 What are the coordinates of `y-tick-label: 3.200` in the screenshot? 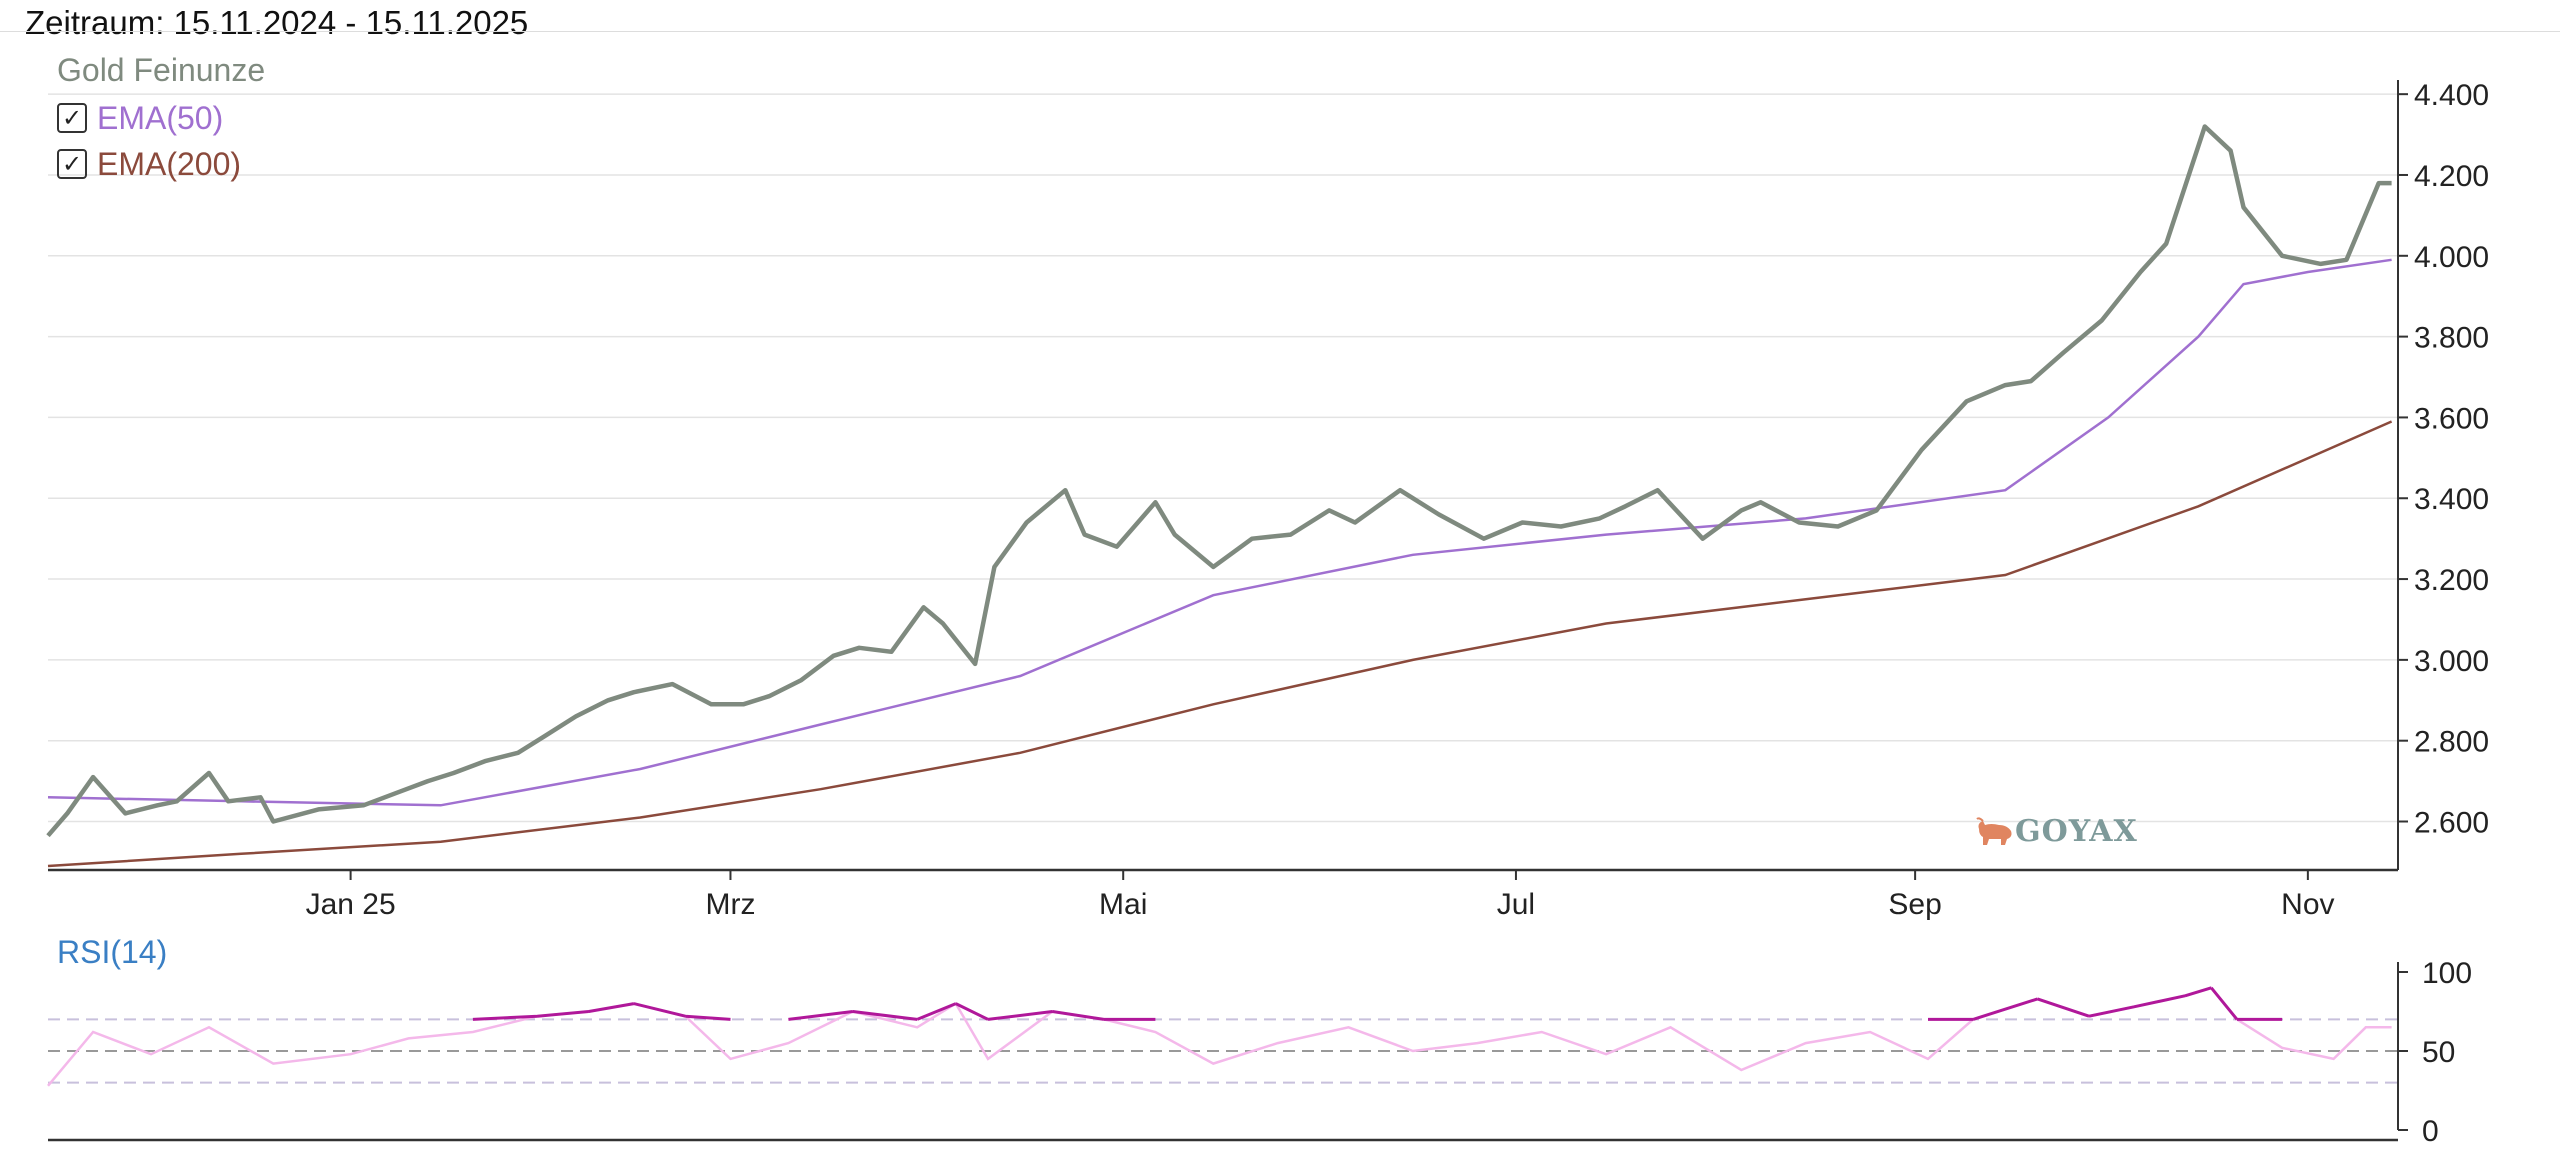 It's located at (2451, 580).